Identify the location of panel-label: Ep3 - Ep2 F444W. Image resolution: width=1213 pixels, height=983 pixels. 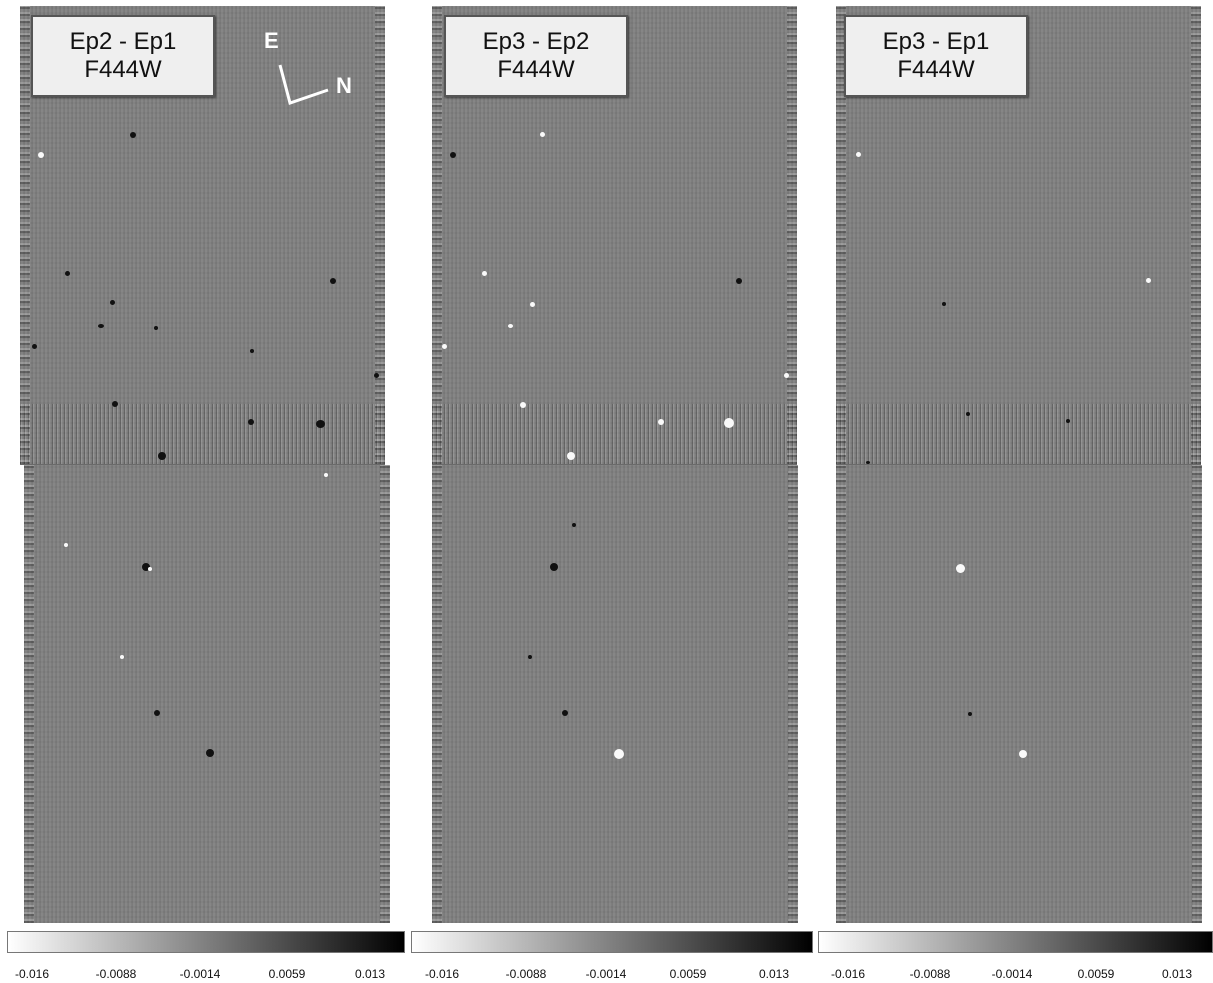
(536, 56).